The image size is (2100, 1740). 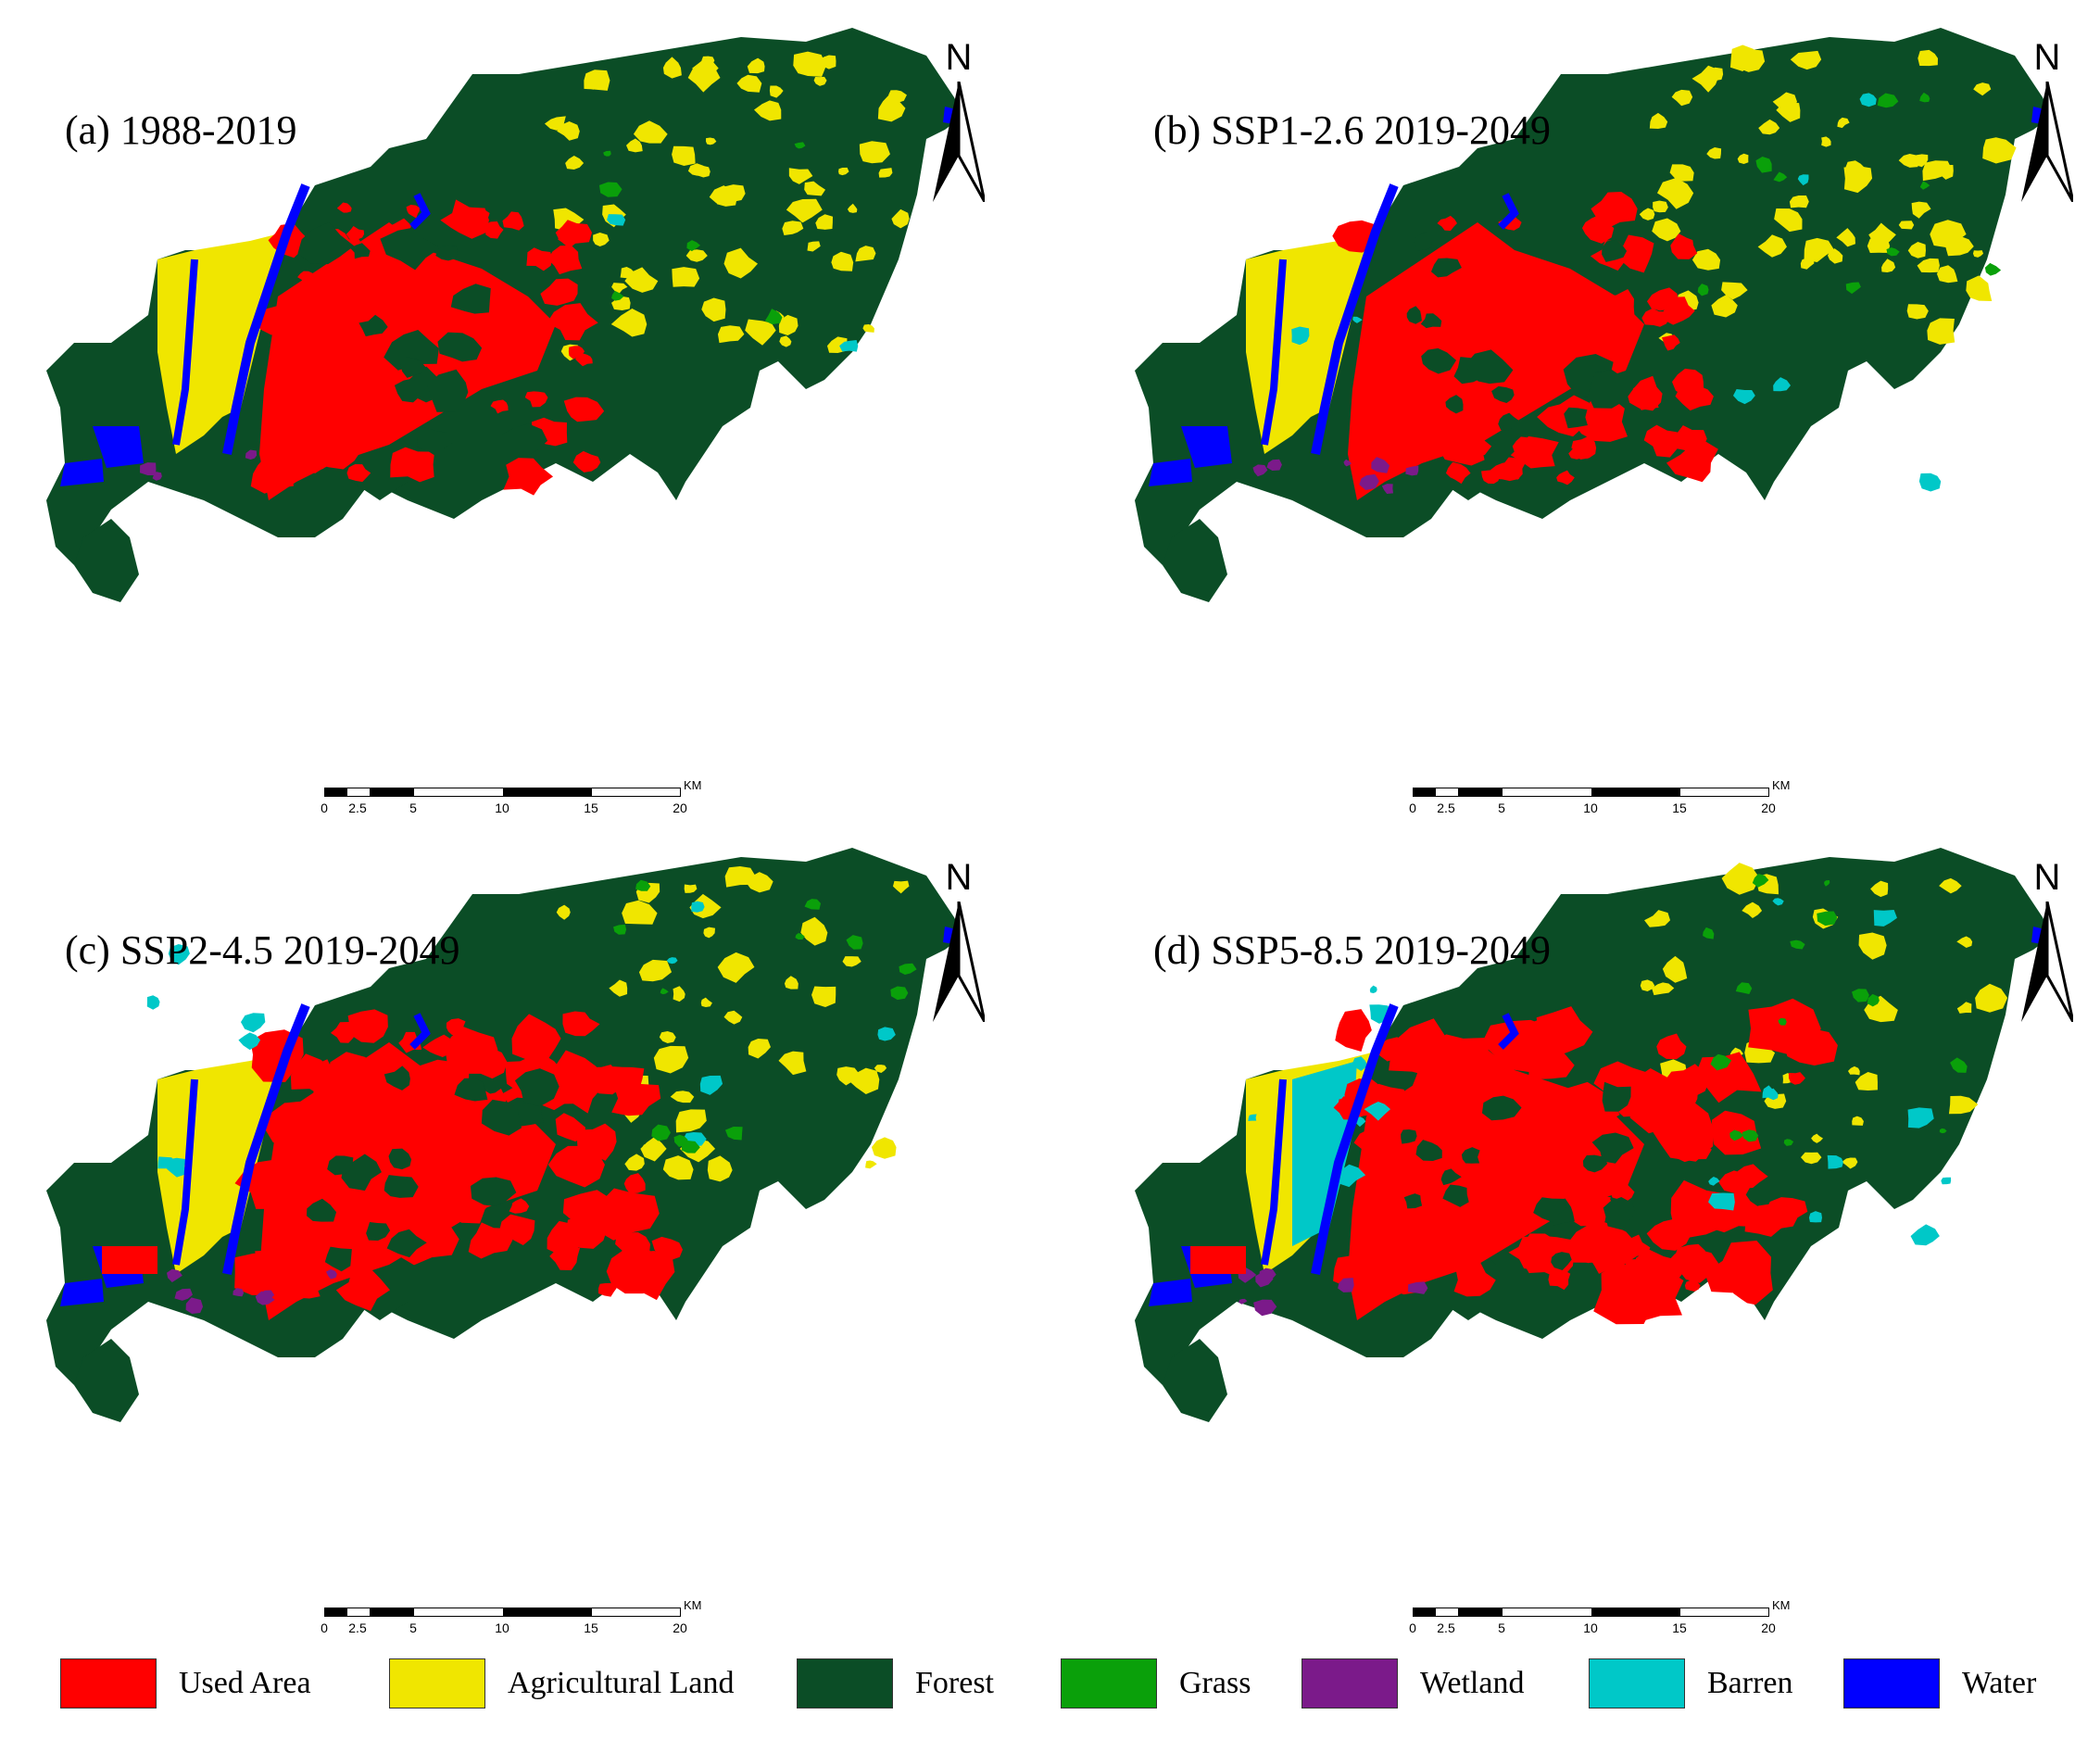 What do you see at coordinates (1353, 130) in the screenshot?
I see `panel-title: (b) SSP1-2.6 2019-2049` at bounding box center [1353, 130].